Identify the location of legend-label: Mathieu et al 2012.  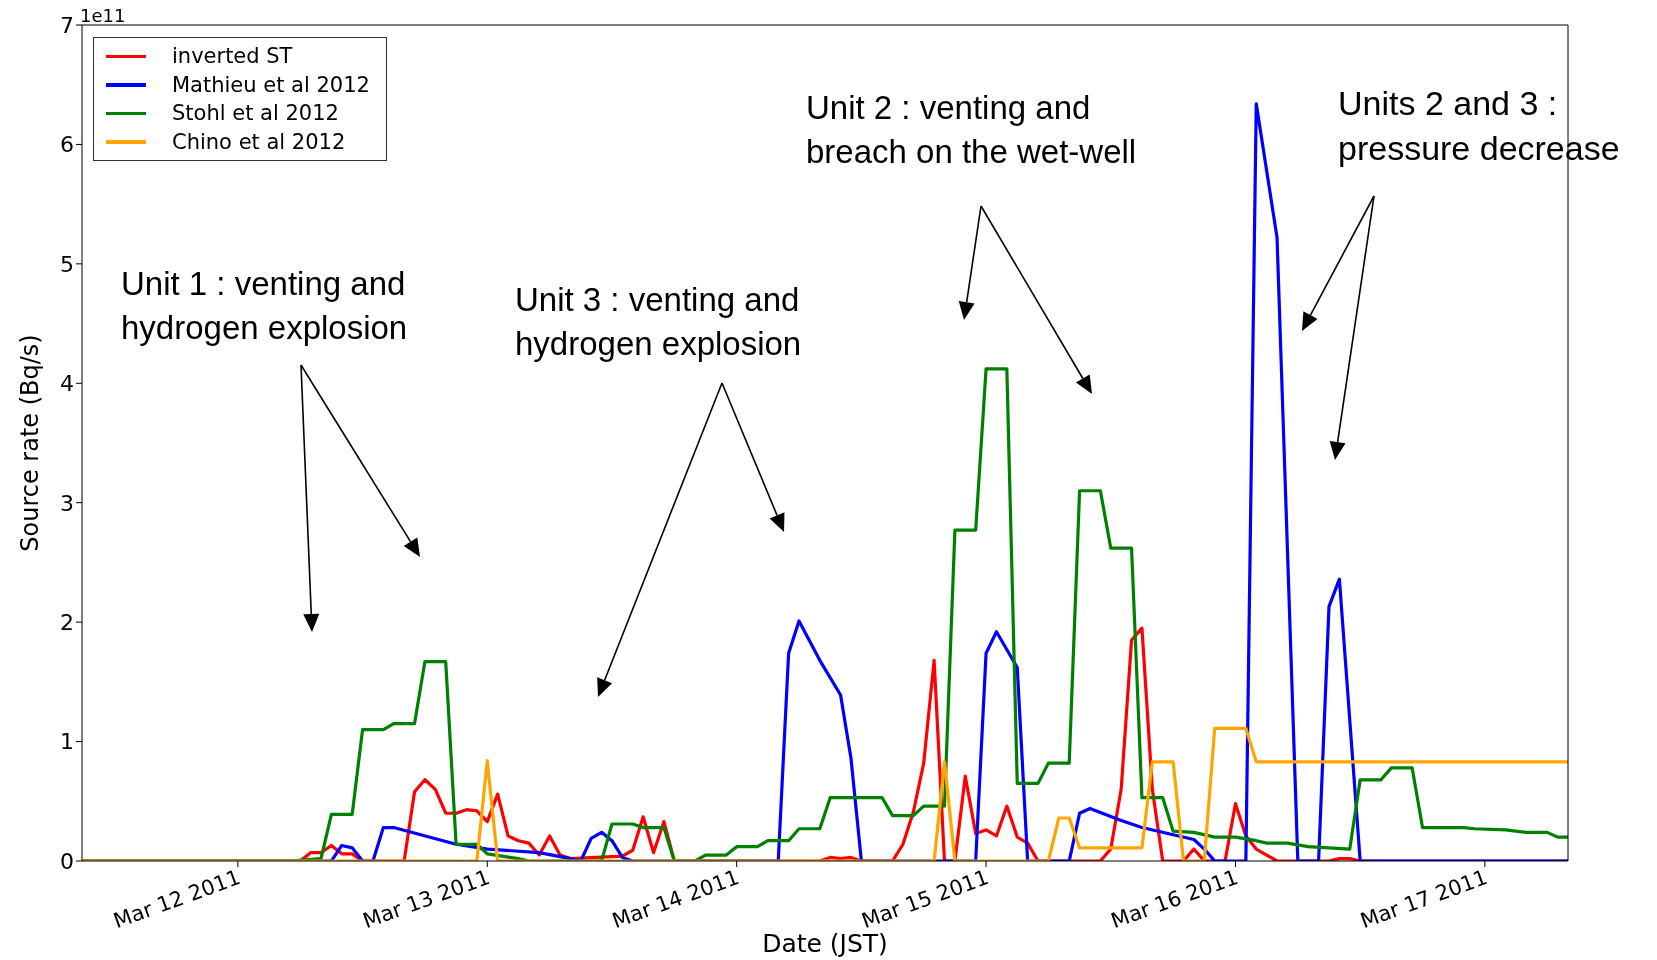
(271, 84).